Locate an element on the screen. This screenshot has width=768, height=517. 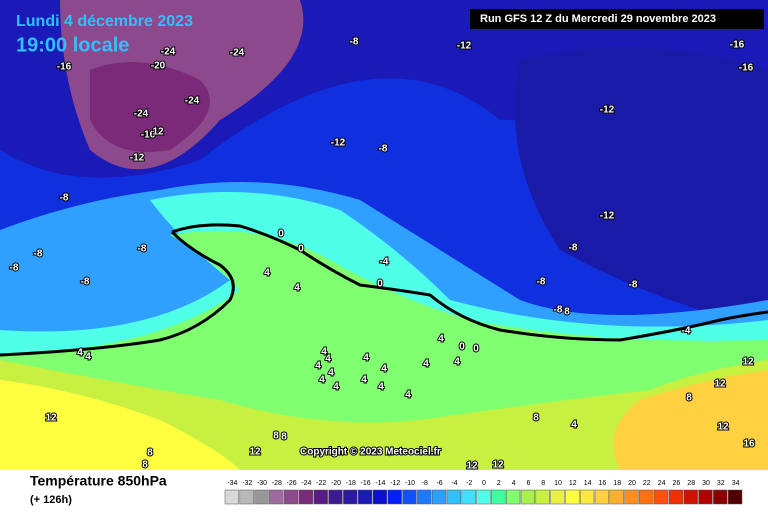
legend-label: 12 is located at coordinates (573, 483).